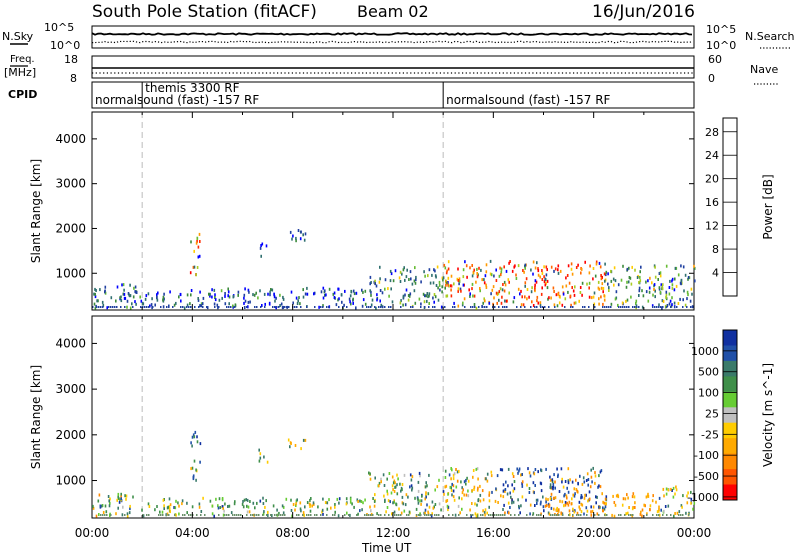  What do you see at coordinates (392, 34) in the screenshot?
I see `nsky-series-line` at bounding box center [392, 34].